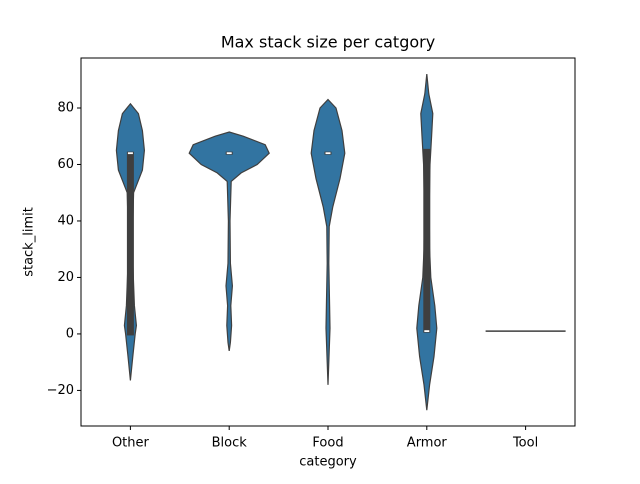 The width and height of the screenshot is (640, 484). What do you see at coordinates (65, 220) in the screenshot?
I see `y-tick-label: 40` at bounding box center [65, 220].